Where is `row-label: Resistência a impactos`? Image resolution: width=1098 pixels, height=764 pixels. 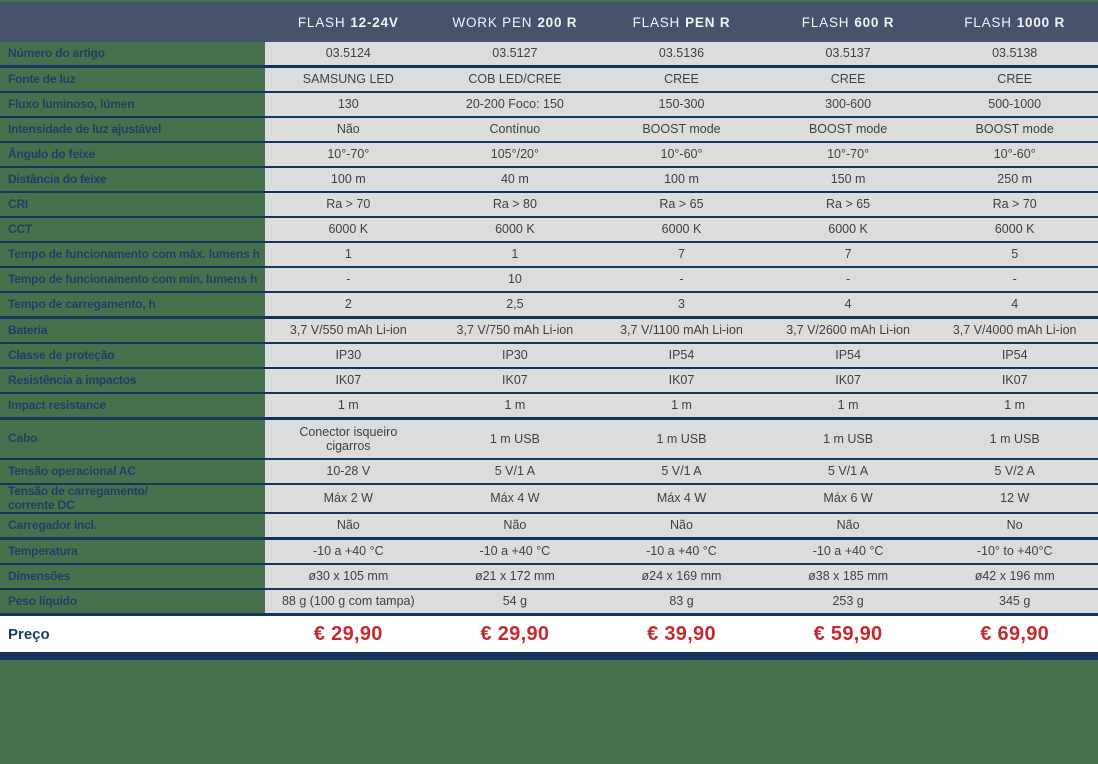 row-label: Resistência a impactos is located at coordinates (72, 379).